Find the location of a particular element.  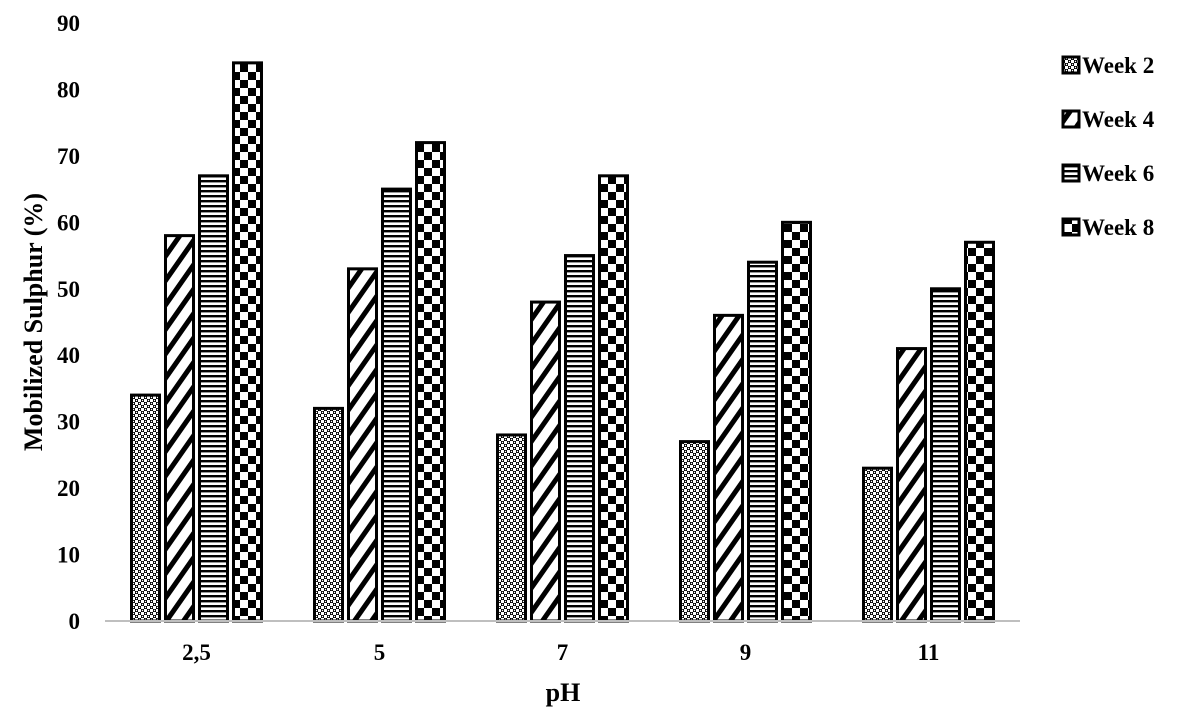

y-tick-label: 70 is located at coordinates (68, 156).